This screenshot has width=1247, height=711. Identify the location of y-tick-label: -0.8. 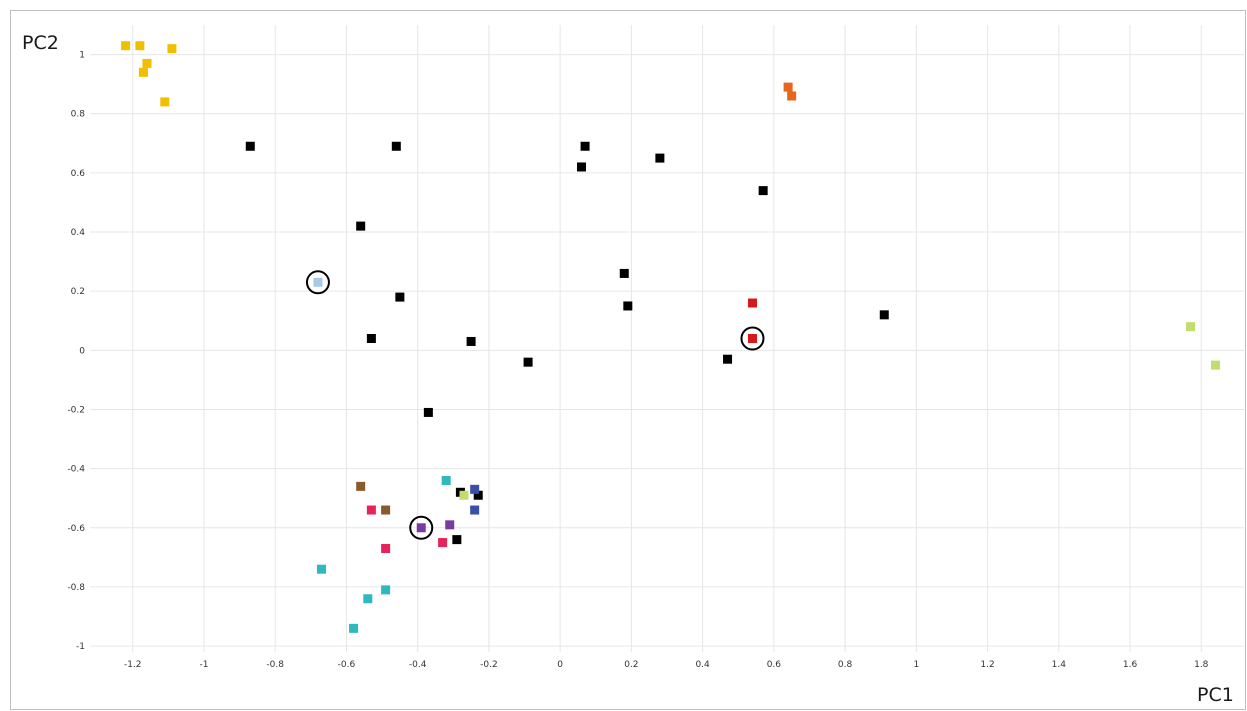
(76, 588).